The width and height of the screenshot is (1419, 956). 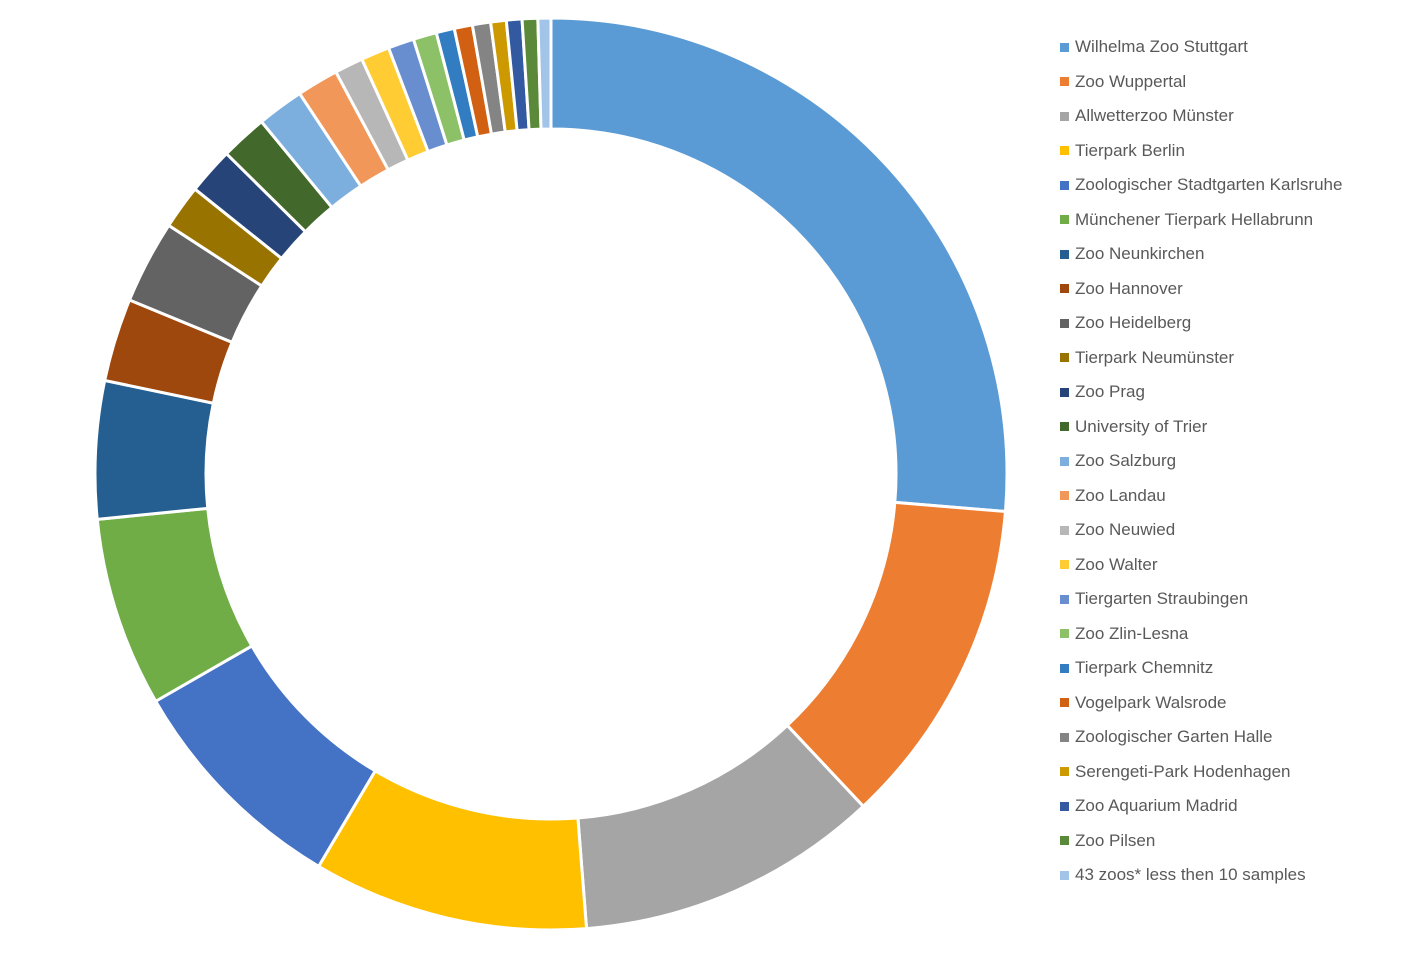 I want to click on legend-item: Münchener Tierpark Hellabrunn, so click(x=1237, y=220).